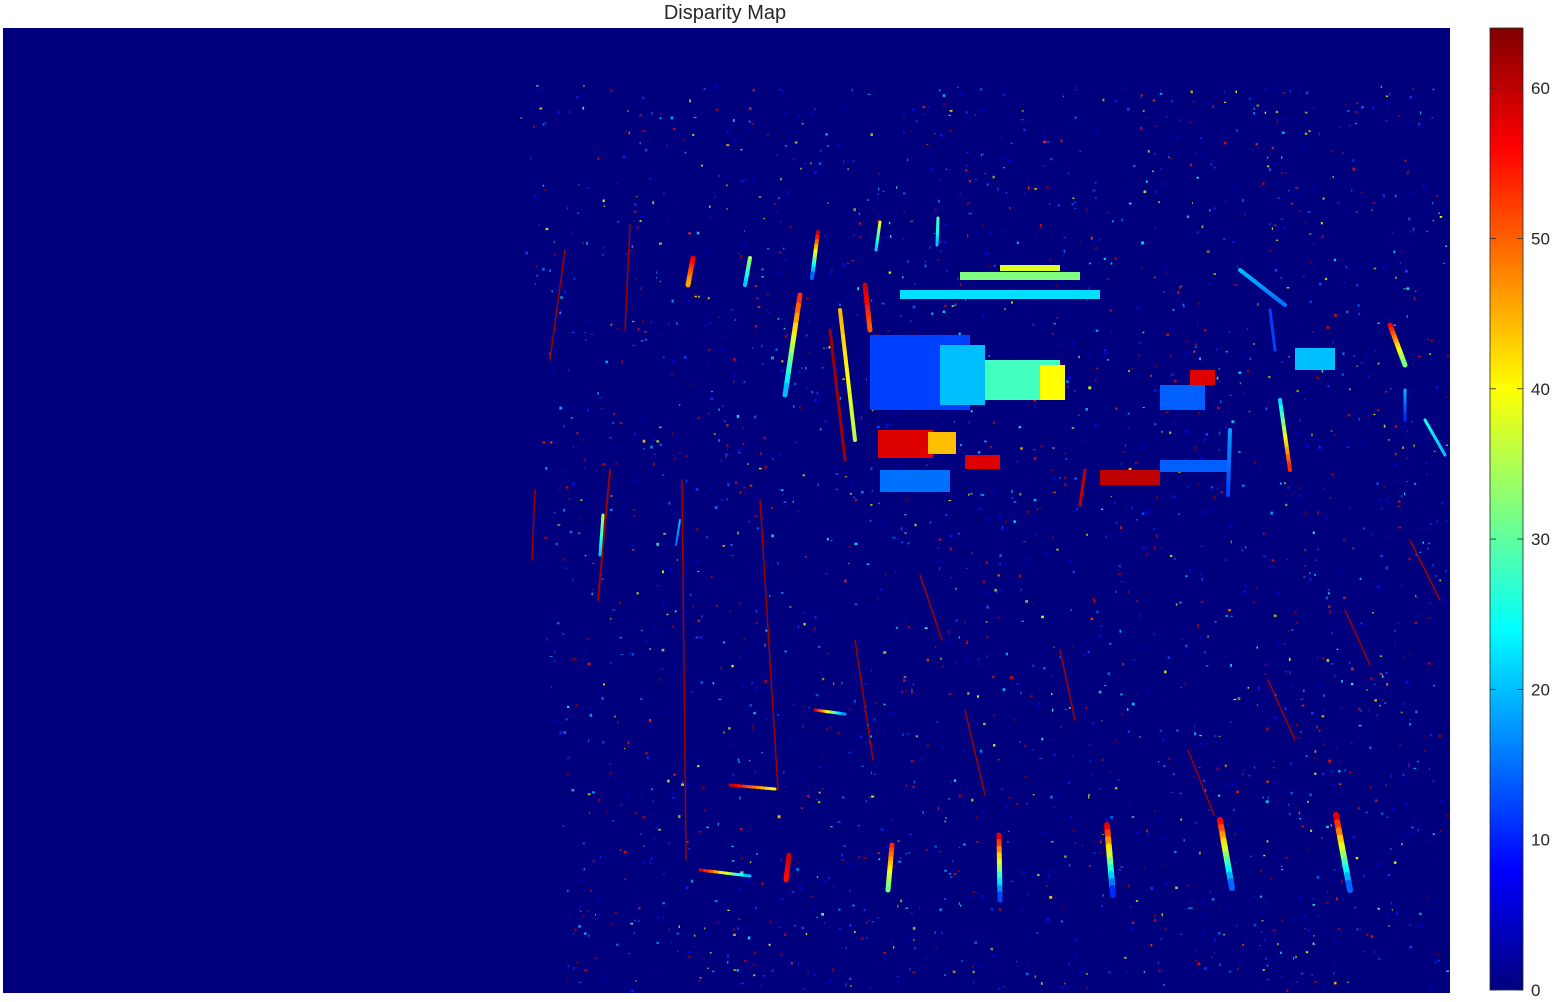 The height and width of the screenshot is (1002, 1553). Describe the element at coordinates (1052, 382) in the screenshot. I see `heatmap-blob` at that location.